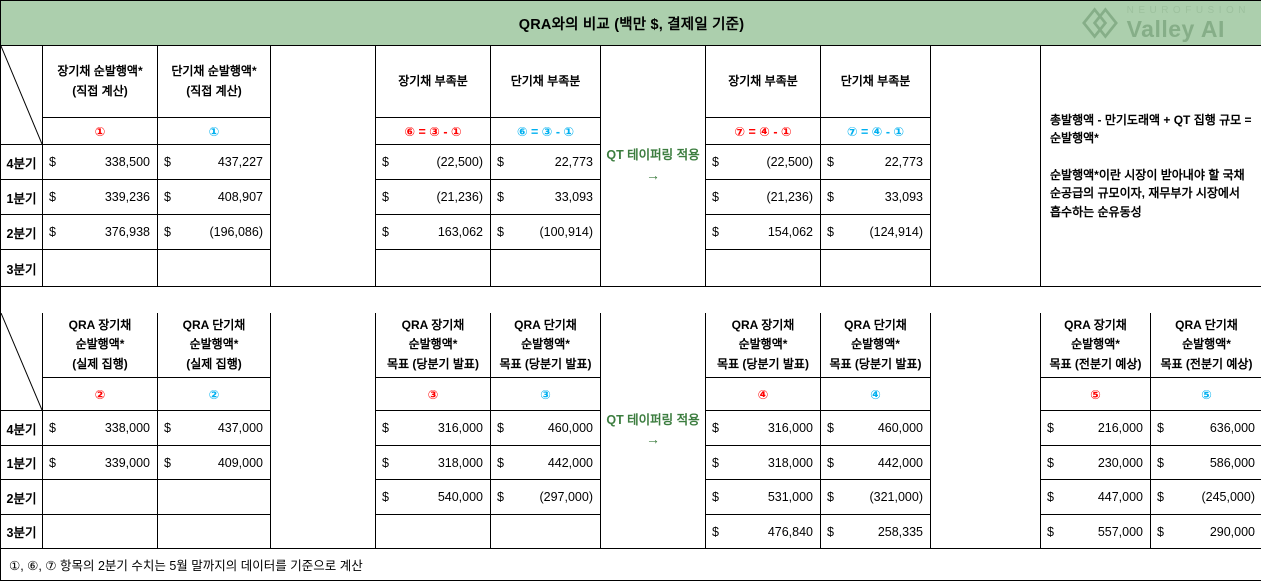 The height and width of the screenshot is (581, 1261). What do you see at coordinates (22, 268) in the screenshot?
I see `row-label: 3분기` at bounding box center [22, 268].